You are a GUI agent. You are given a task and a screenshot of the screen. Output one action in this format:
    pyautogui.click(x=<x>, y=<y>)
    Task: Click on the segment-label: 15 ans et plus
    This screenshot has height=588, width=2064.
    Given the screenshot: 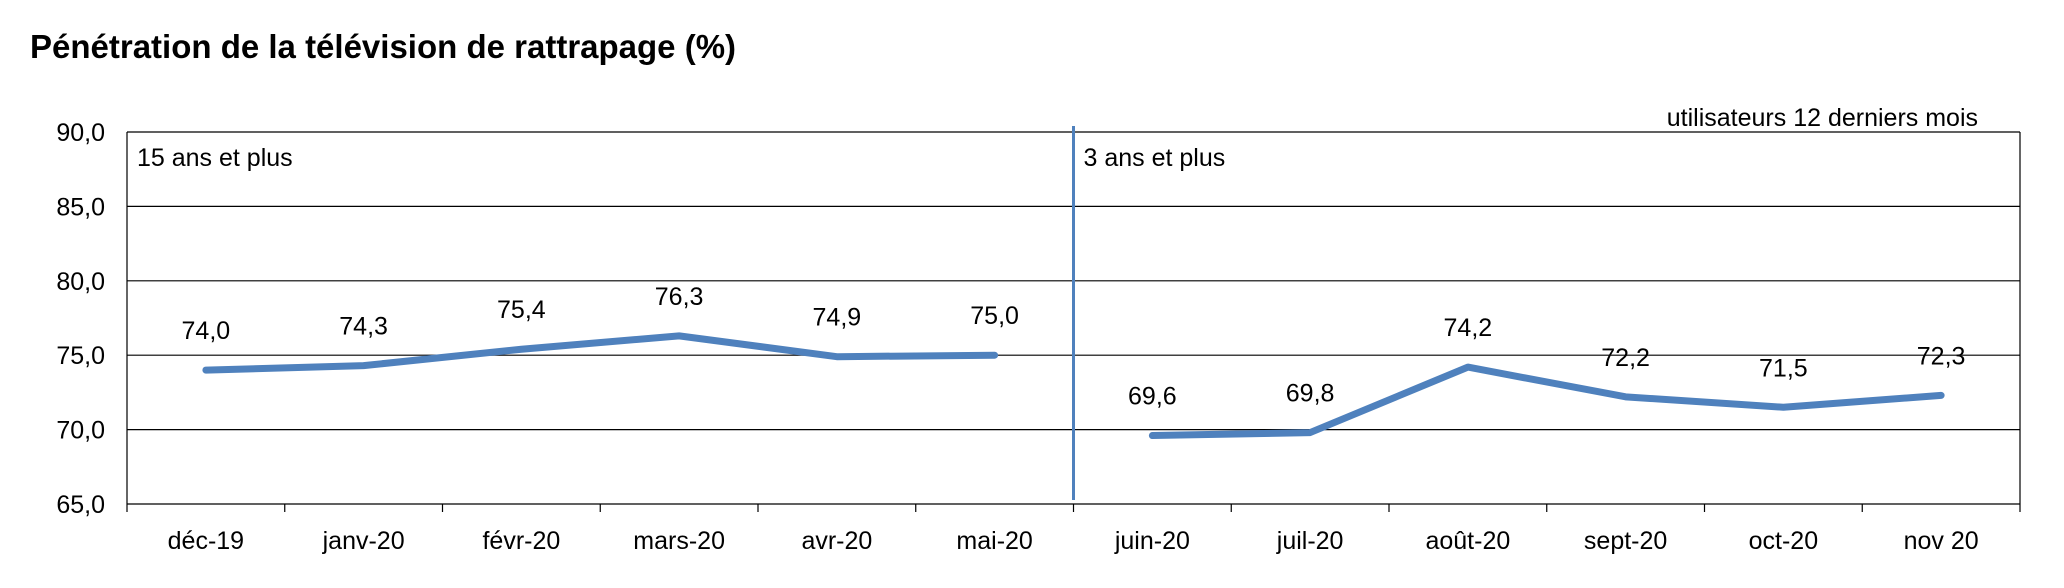 What is the action you would take?
    pyautogui.click(x=215, y=158)
    